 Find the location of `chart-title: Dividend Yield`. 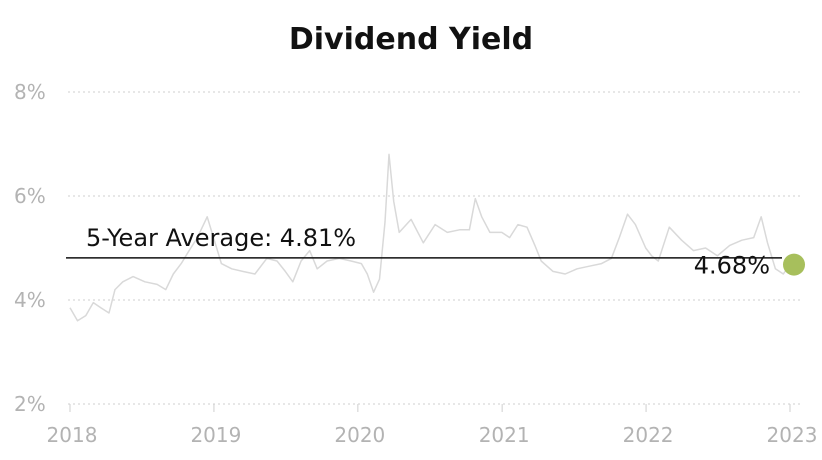

chart-title: Dividend Yield is located at coordinates (411, 39).